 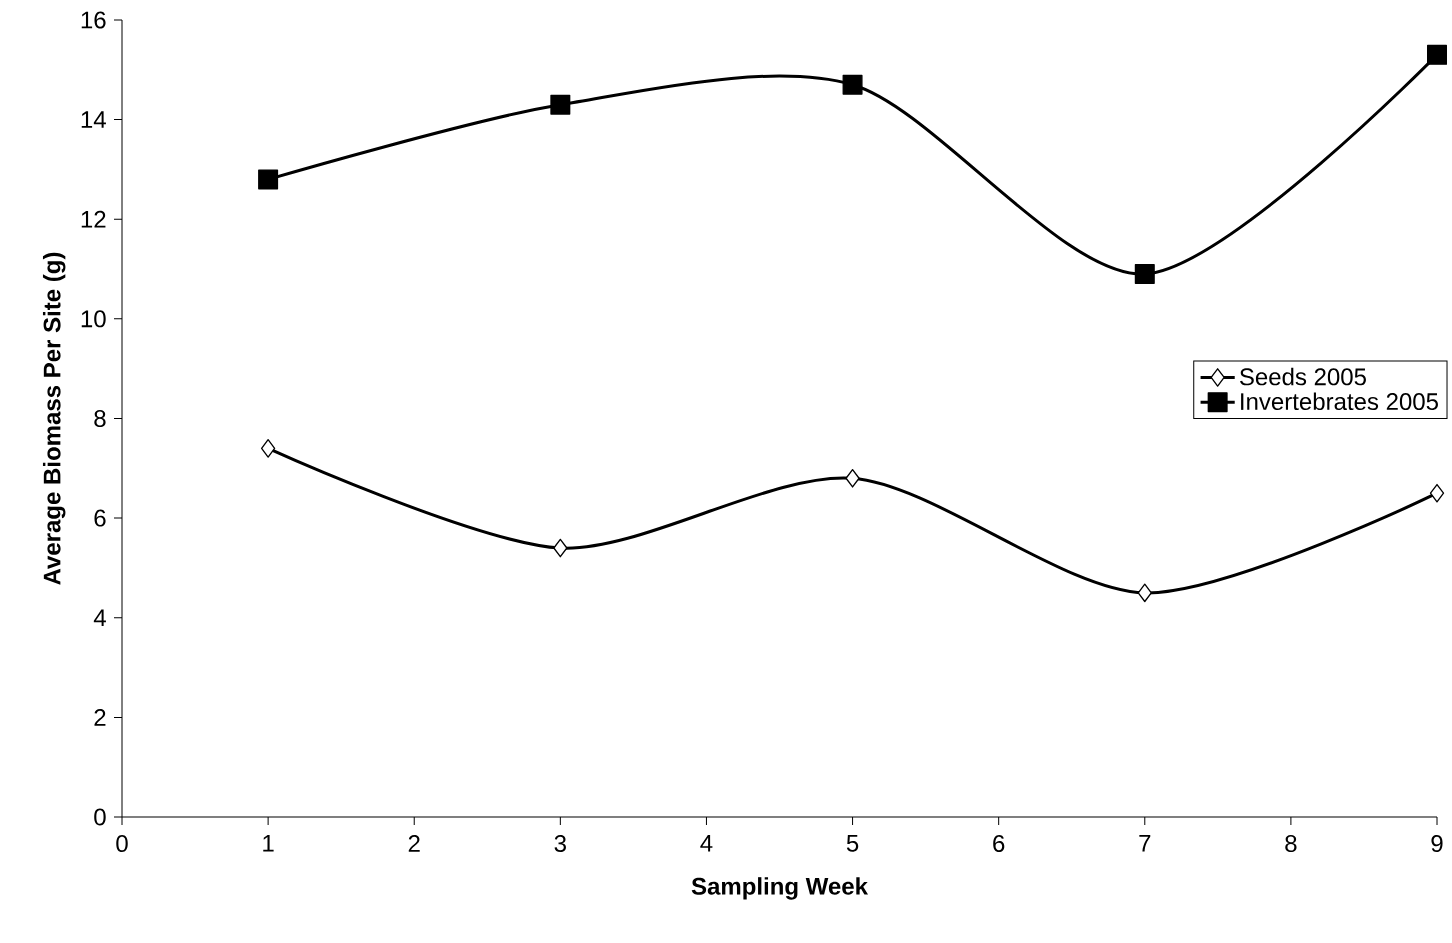 What do you see at coordinates (414, 843) in the screenshot?
I see `x-tick-label: 2` at bounding box center [414, 843].